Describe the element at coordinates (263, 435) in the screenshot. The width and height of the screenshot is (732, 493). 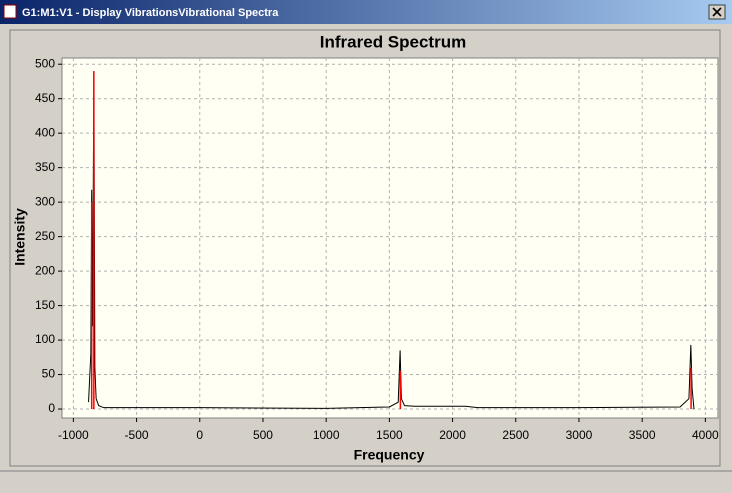
I see `x-tick-label: 500` at that location.